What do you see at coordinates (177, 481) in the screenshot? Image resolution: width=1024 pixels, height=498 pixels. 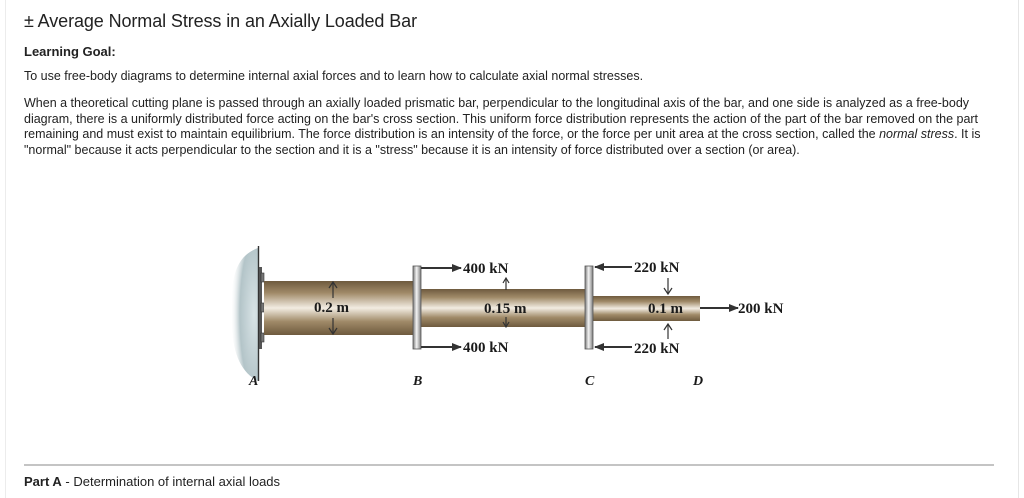 I see `part-a-title: Determination of internal axial loads` at bounding box center [177, 481].